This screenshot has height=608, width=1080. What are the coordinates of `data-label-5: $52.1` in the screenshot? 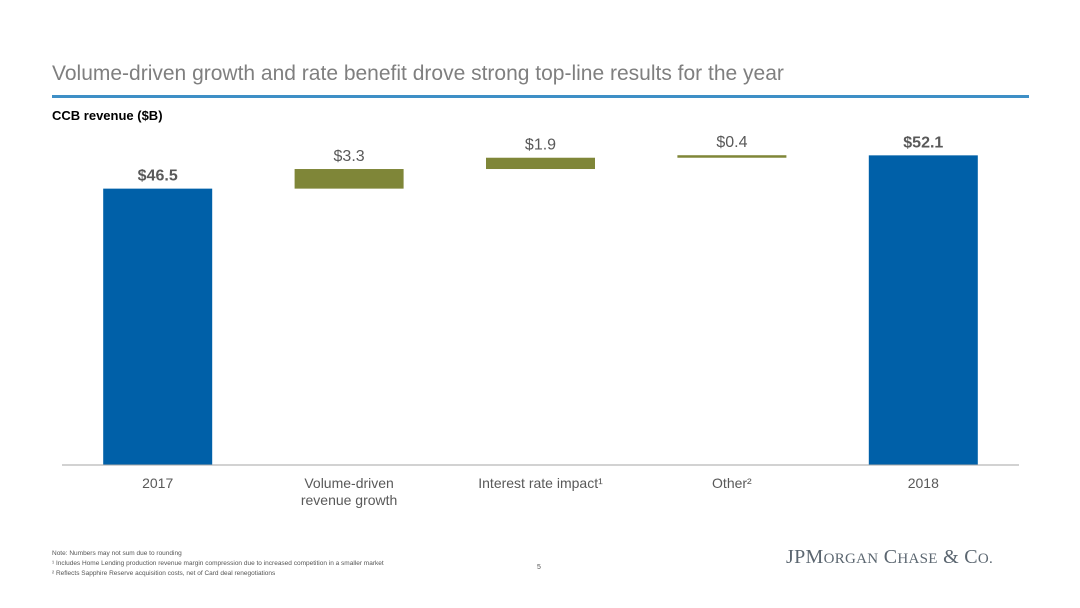 It's located at (923, 142).